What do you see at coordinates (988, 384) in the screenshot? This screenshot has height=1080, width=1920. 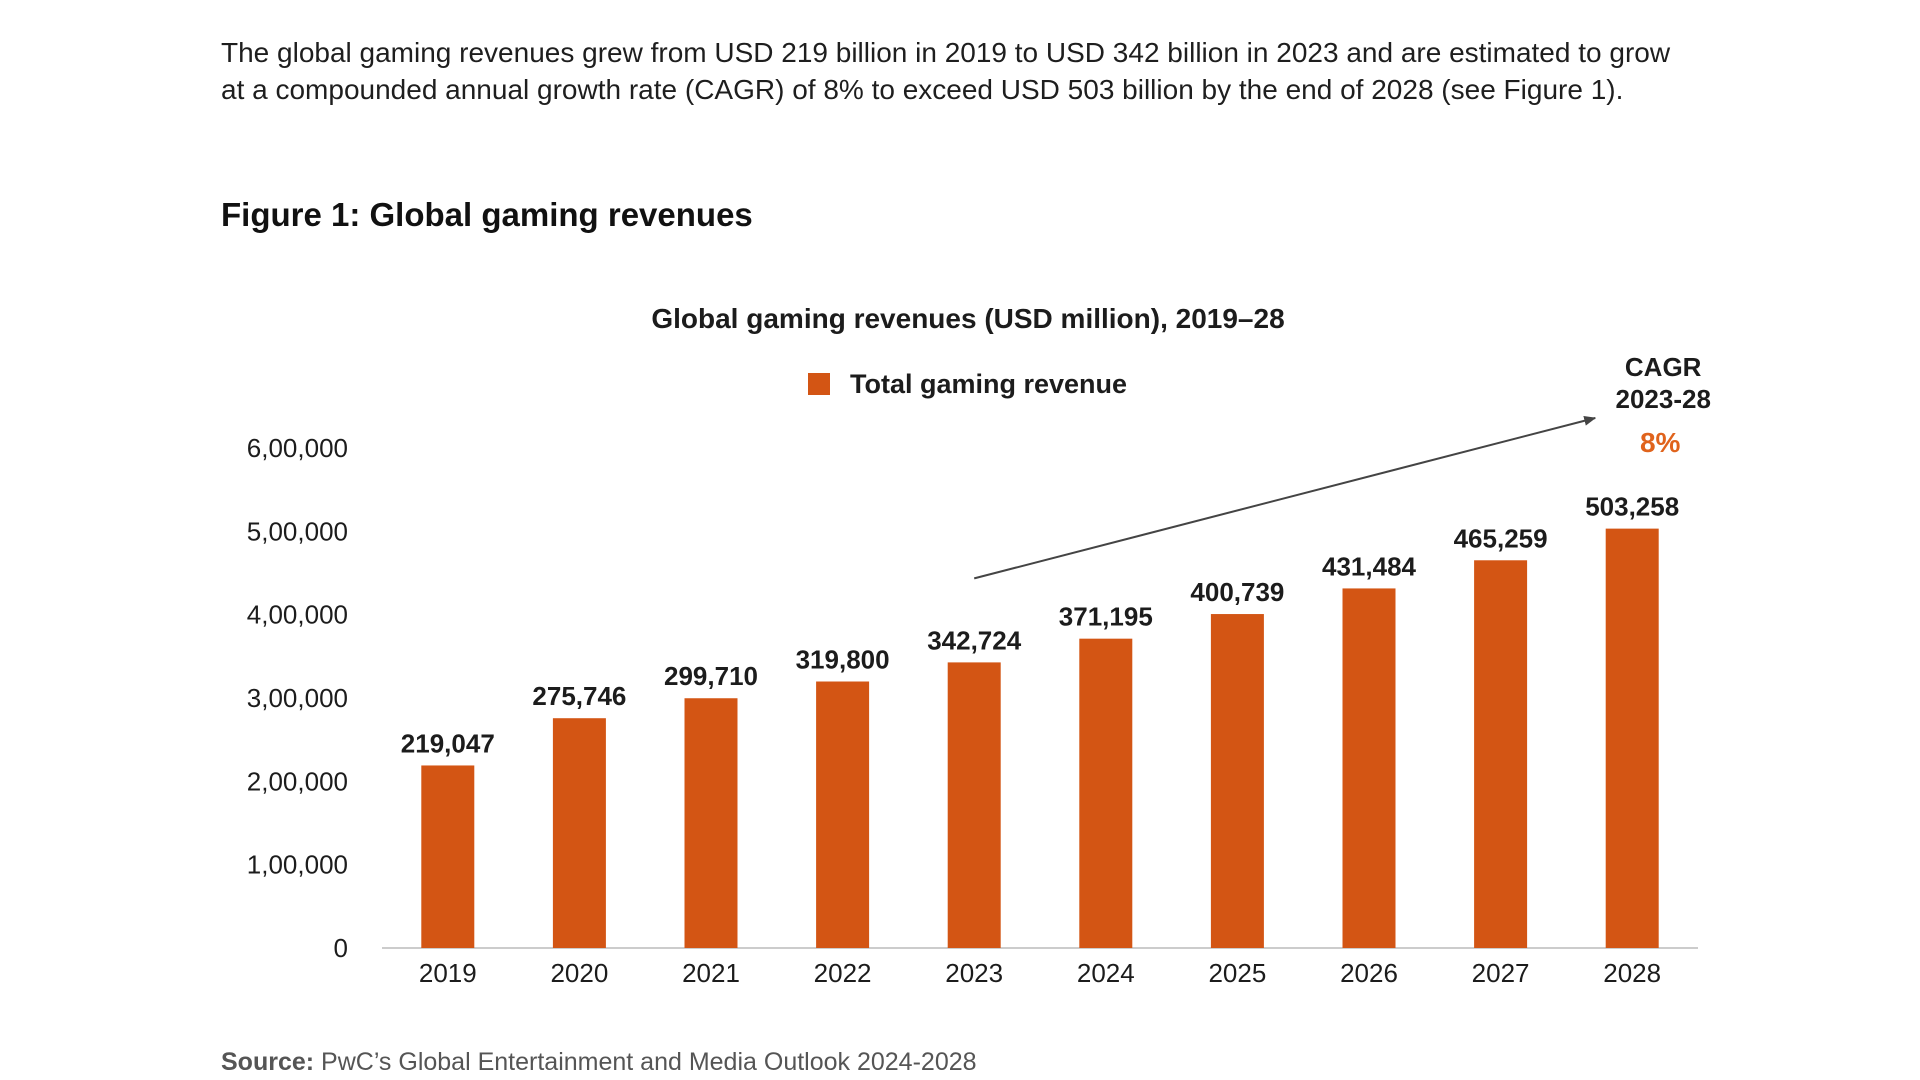 I see `legend-label: Total gaming revenue` at bounding box center [988, 384].